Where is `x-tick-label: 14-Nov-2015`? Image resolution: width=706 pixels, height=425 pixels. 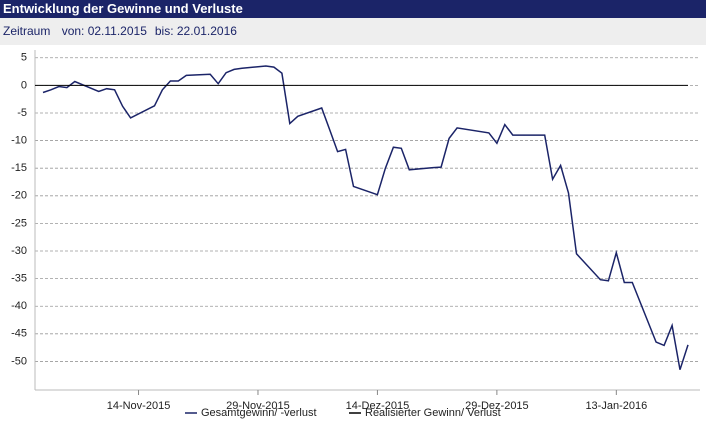 x-tick-label: 14-Nov-2015 is located at coordinates (139, 406).